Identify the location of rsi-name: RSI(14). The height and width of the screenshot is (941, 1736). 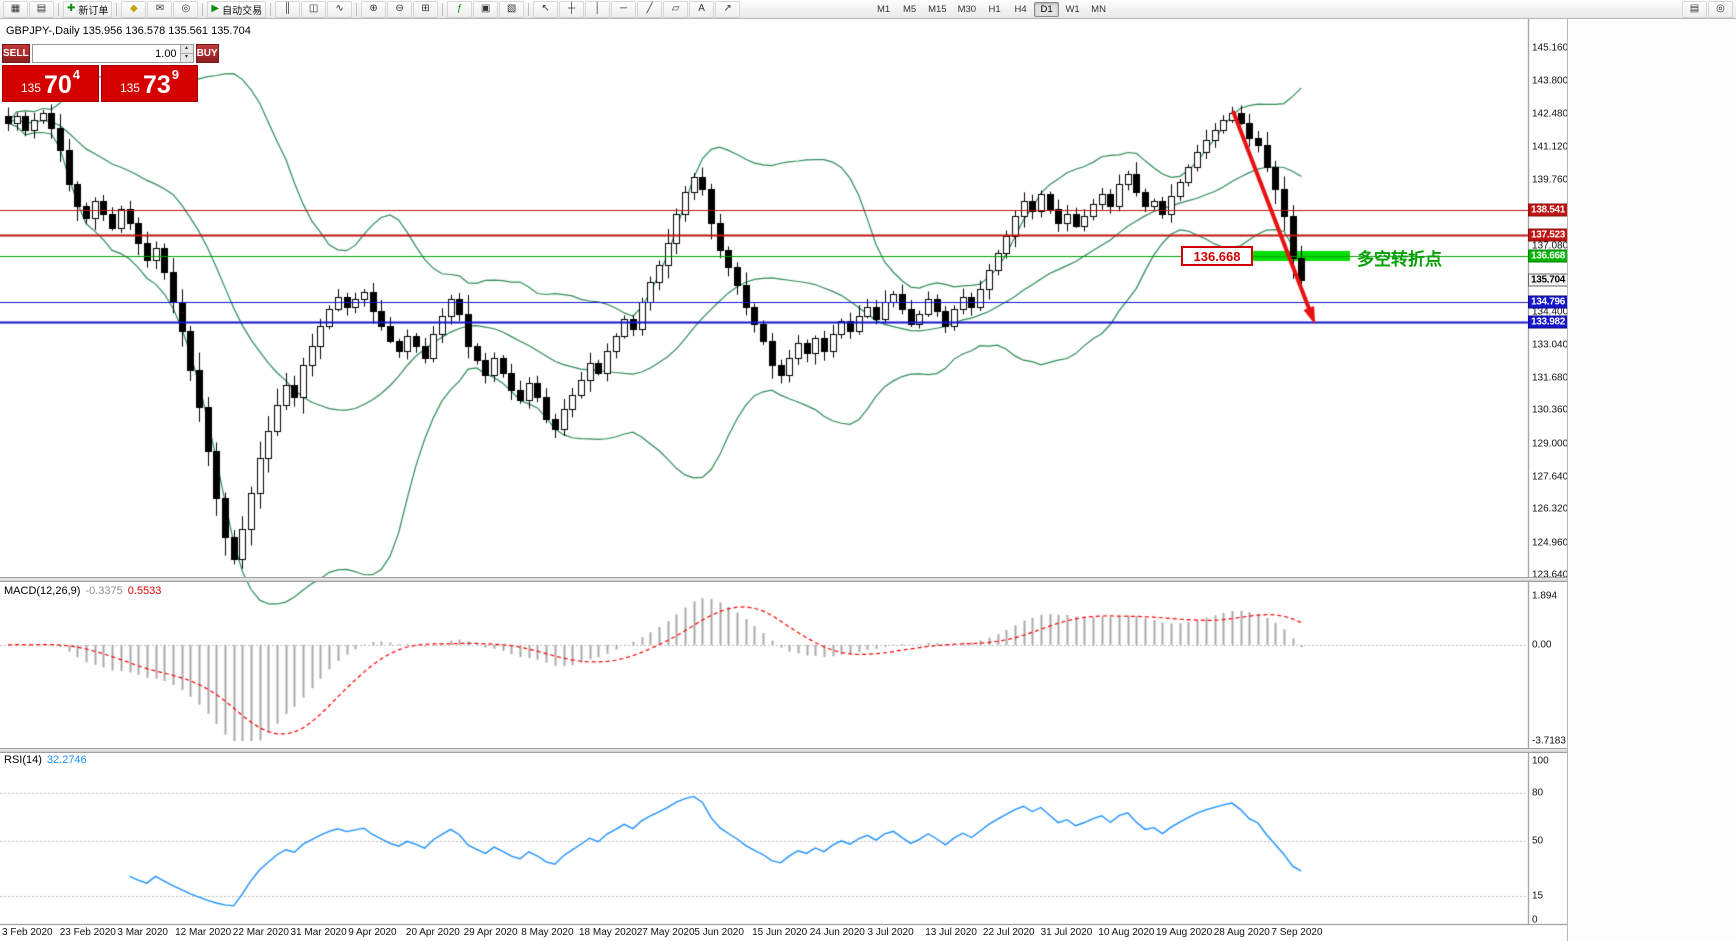
(23, 760).